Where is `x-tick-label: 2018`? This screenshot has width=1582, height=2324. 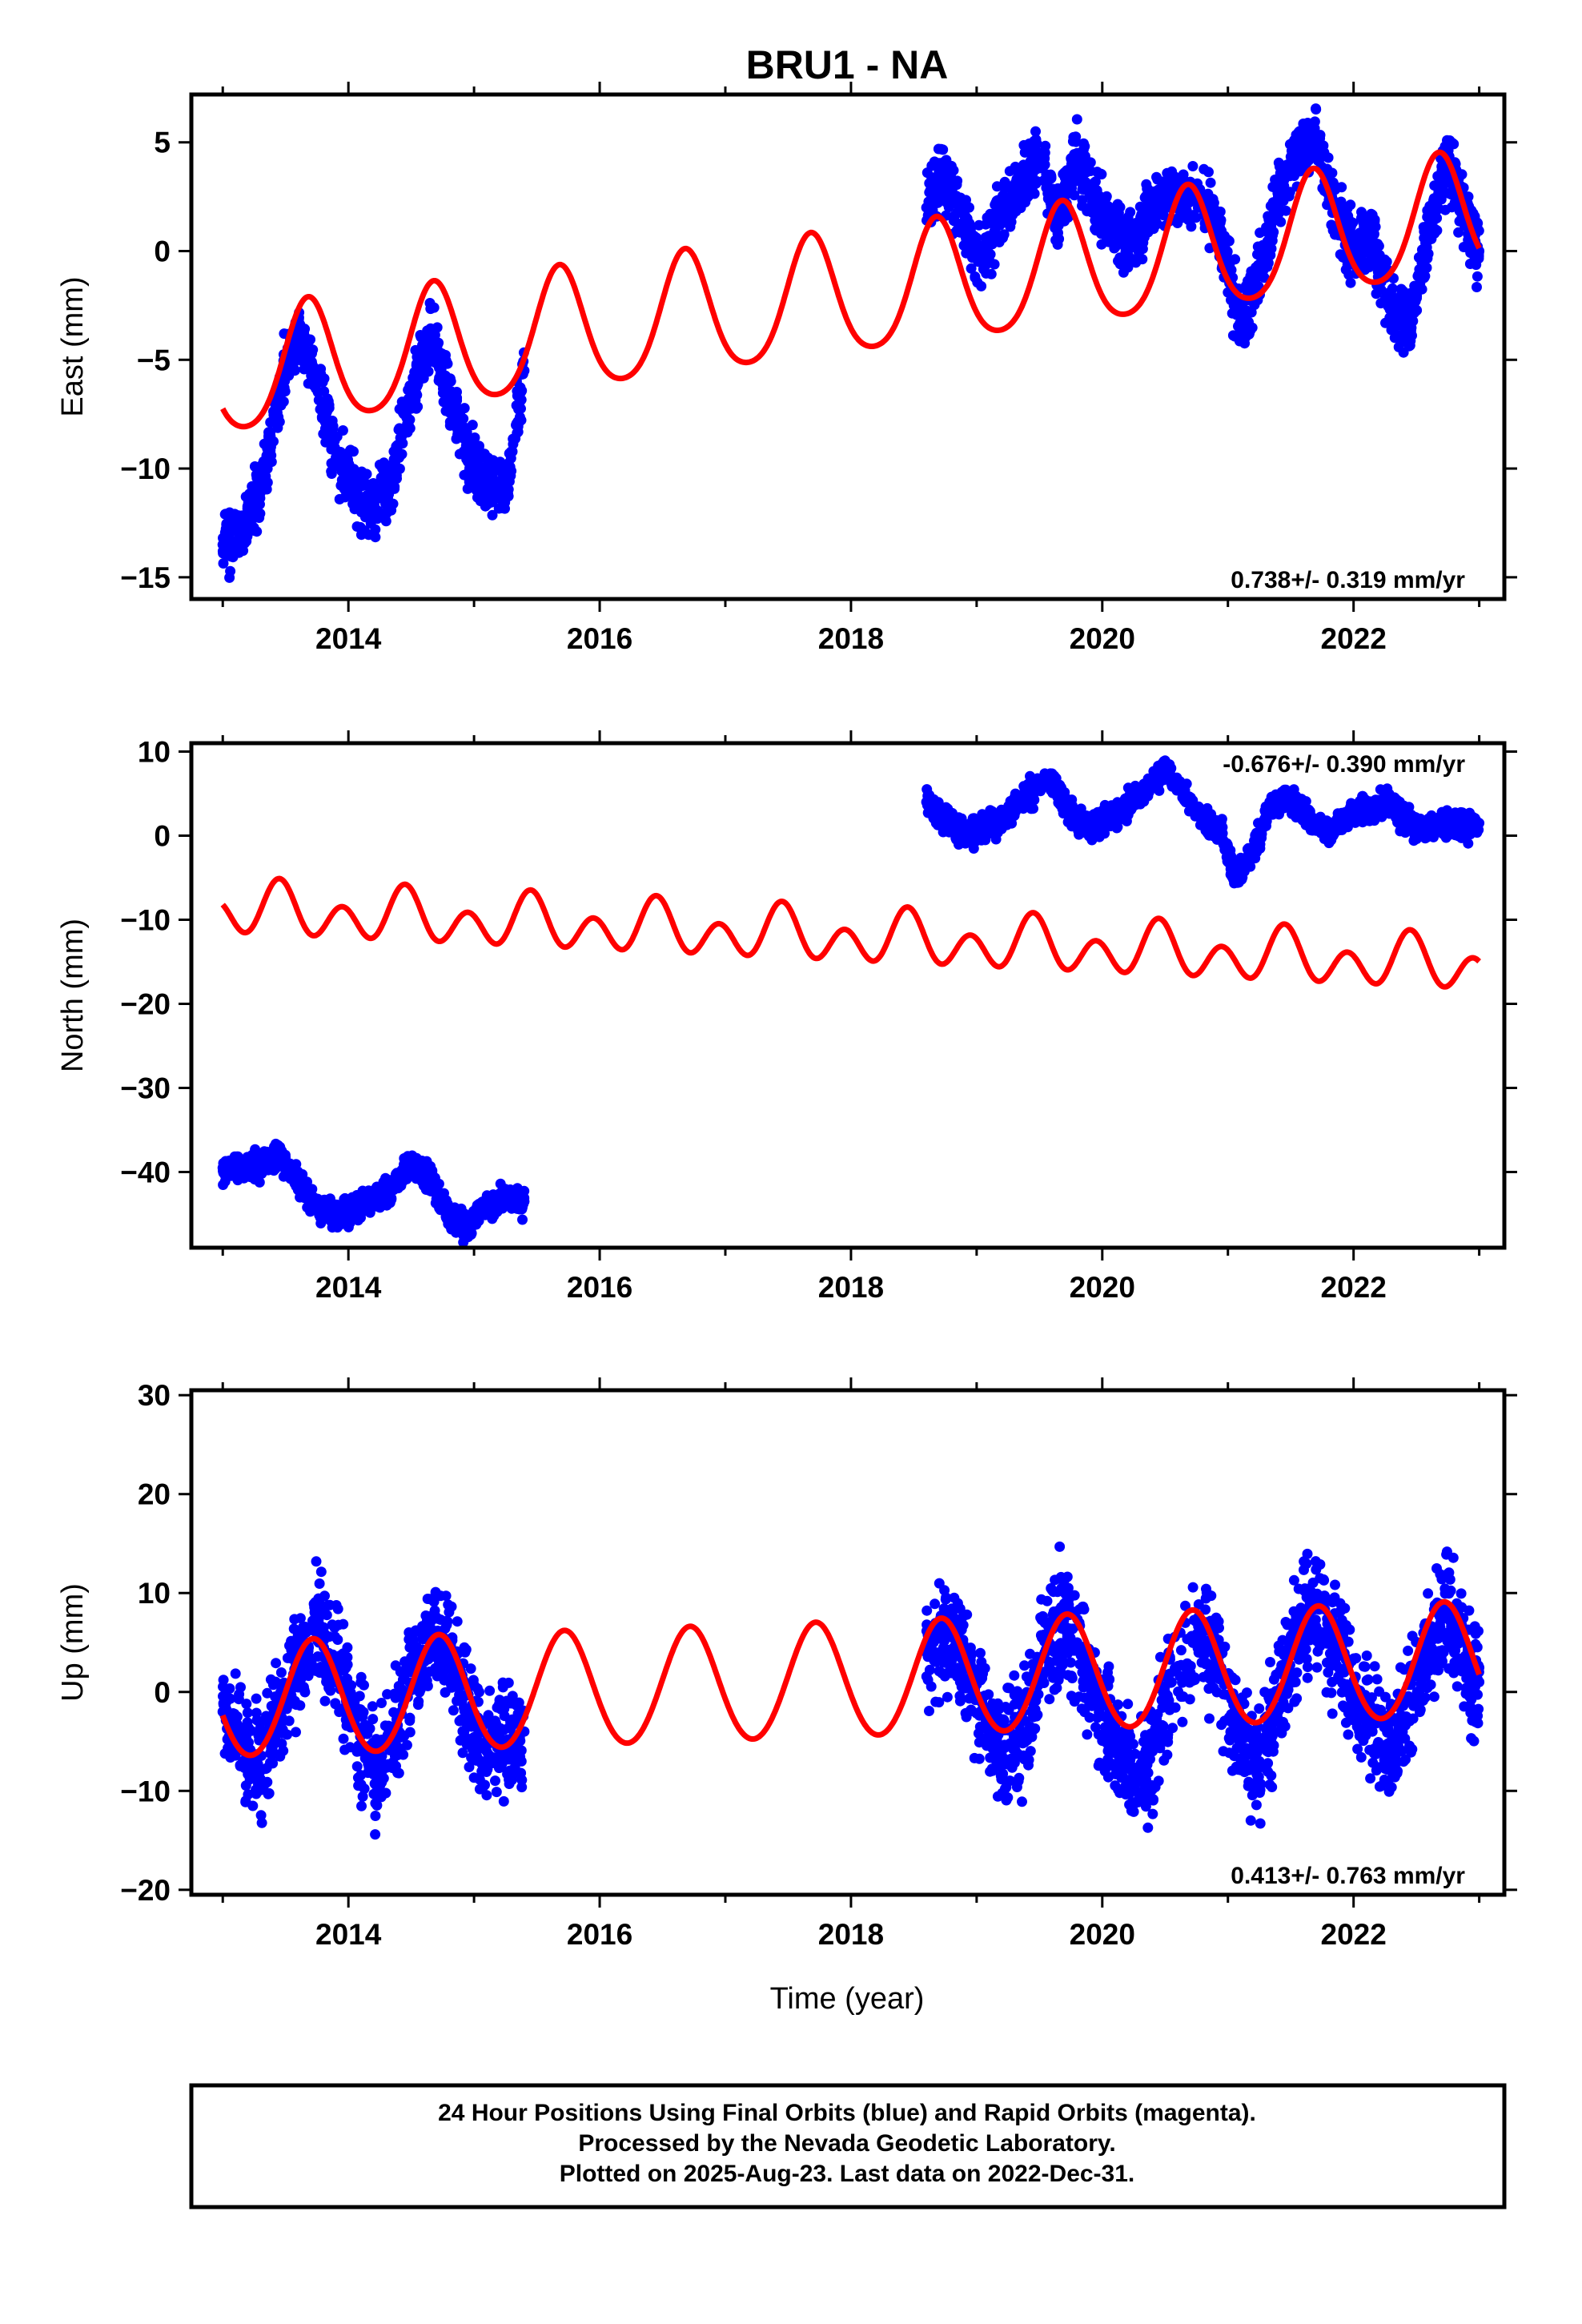 x-tick-label: 2018 is located at coordinates (851, 638).